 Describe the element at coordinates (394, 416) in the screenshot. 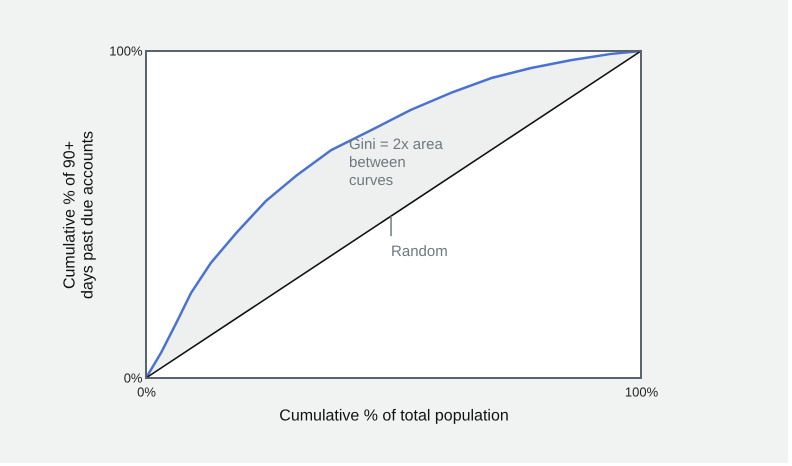

I see `x-axis-title: Cumulative % of total population` at that location.